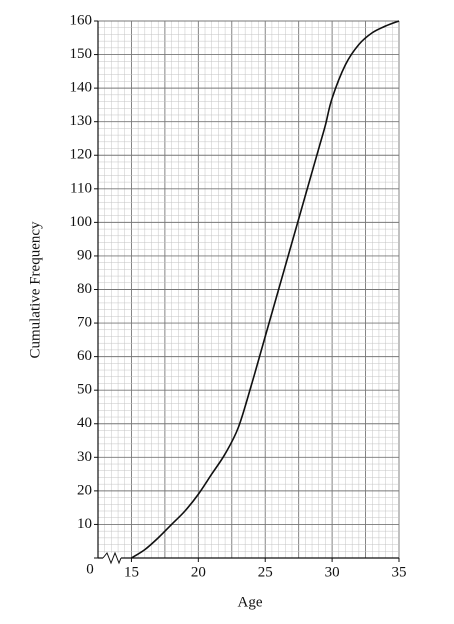 Image resolution: width=454 pixels, height=624 pixels. Describe the element at coordinates (399, 572) in the screenshot. I see `x-tick-label: 35` at that location.